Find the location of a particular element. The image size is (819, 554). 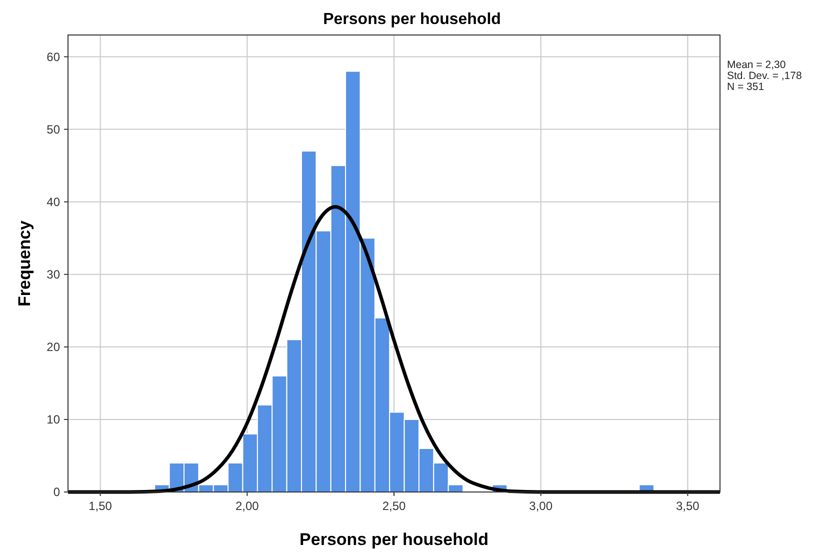

y-tick-label: 50 is located at coordinates (53, 129).